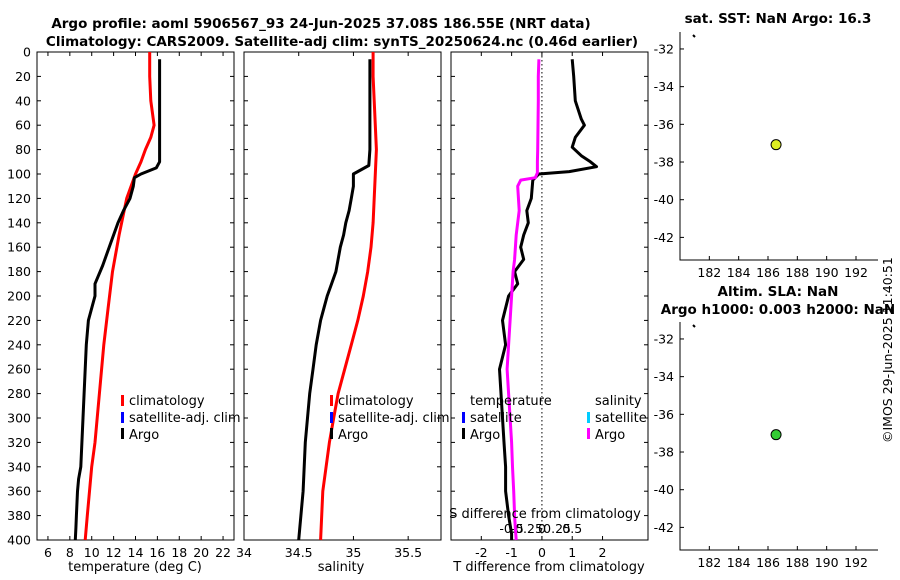 The image size is (900, 580). What do you see at coordinates (621, 418) in the screenshot?
I see `legend-label-s-satellite: satellite` at bounding box center [621, 418].